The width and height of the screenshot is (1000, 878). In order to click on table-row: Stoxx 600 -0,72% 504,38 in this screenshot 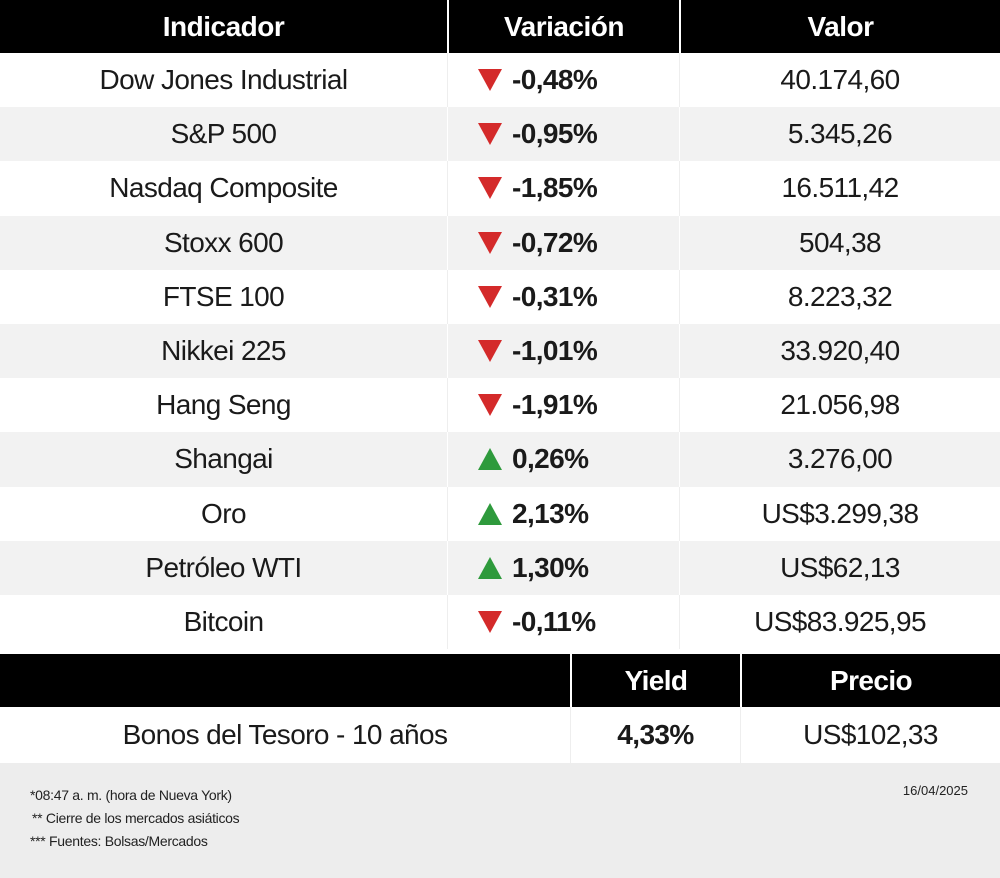, I will do `click(500, 242)`.